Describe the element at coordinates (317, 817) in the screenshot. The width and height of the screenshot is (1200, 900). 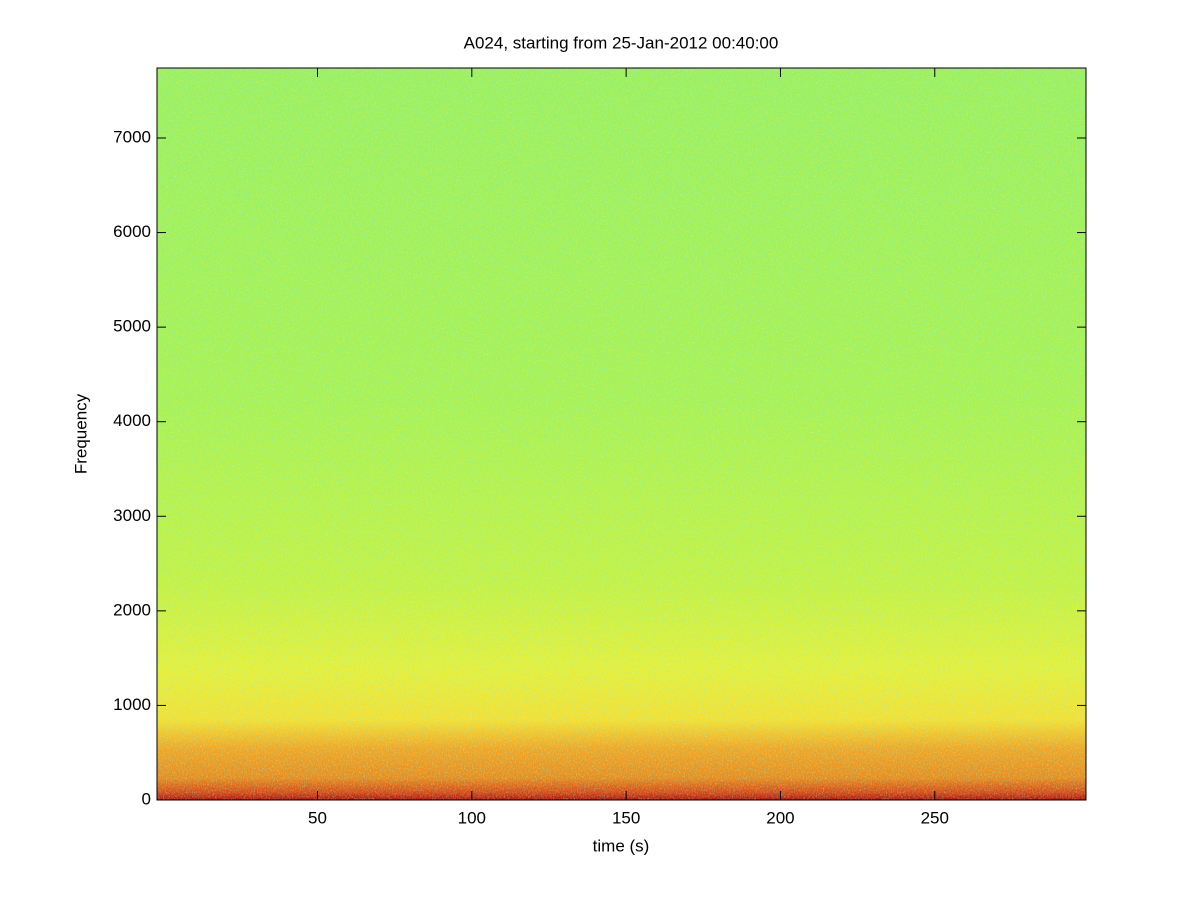
I see `x-tick-label: 50` at that location.